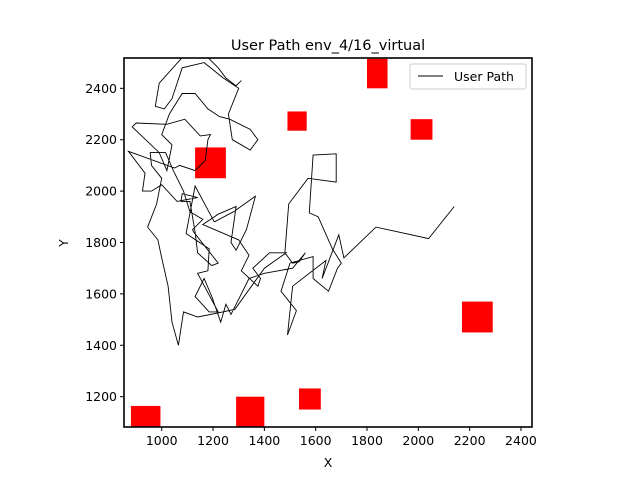  I want to click on y-tick-label-1400: 1400, so click(101, 345).